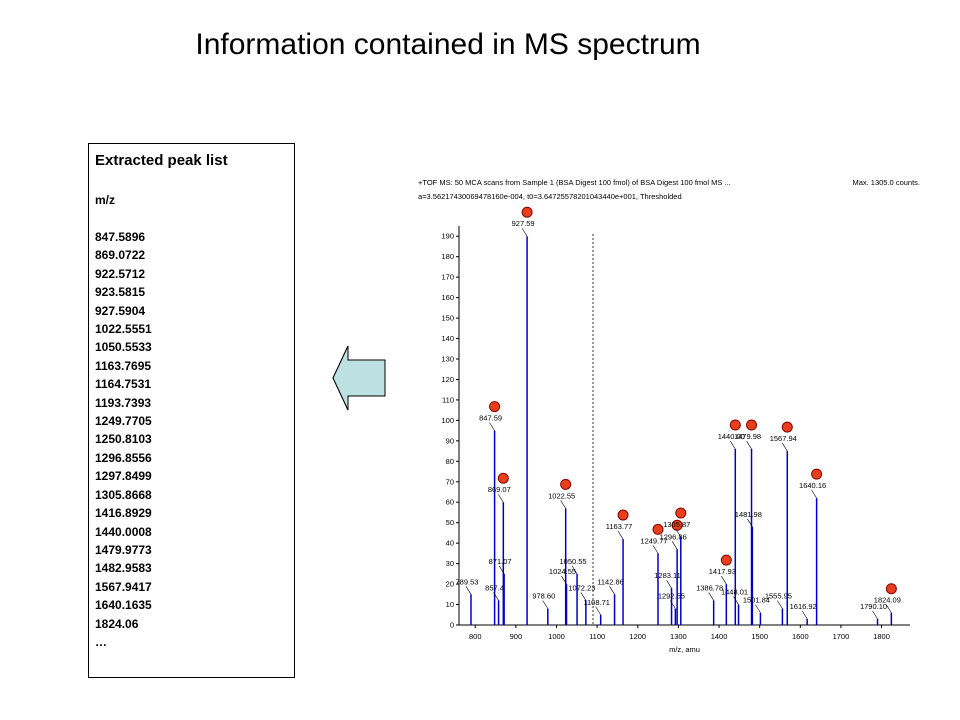  I want to click on peak-label: 857.4, so click(494, 587).